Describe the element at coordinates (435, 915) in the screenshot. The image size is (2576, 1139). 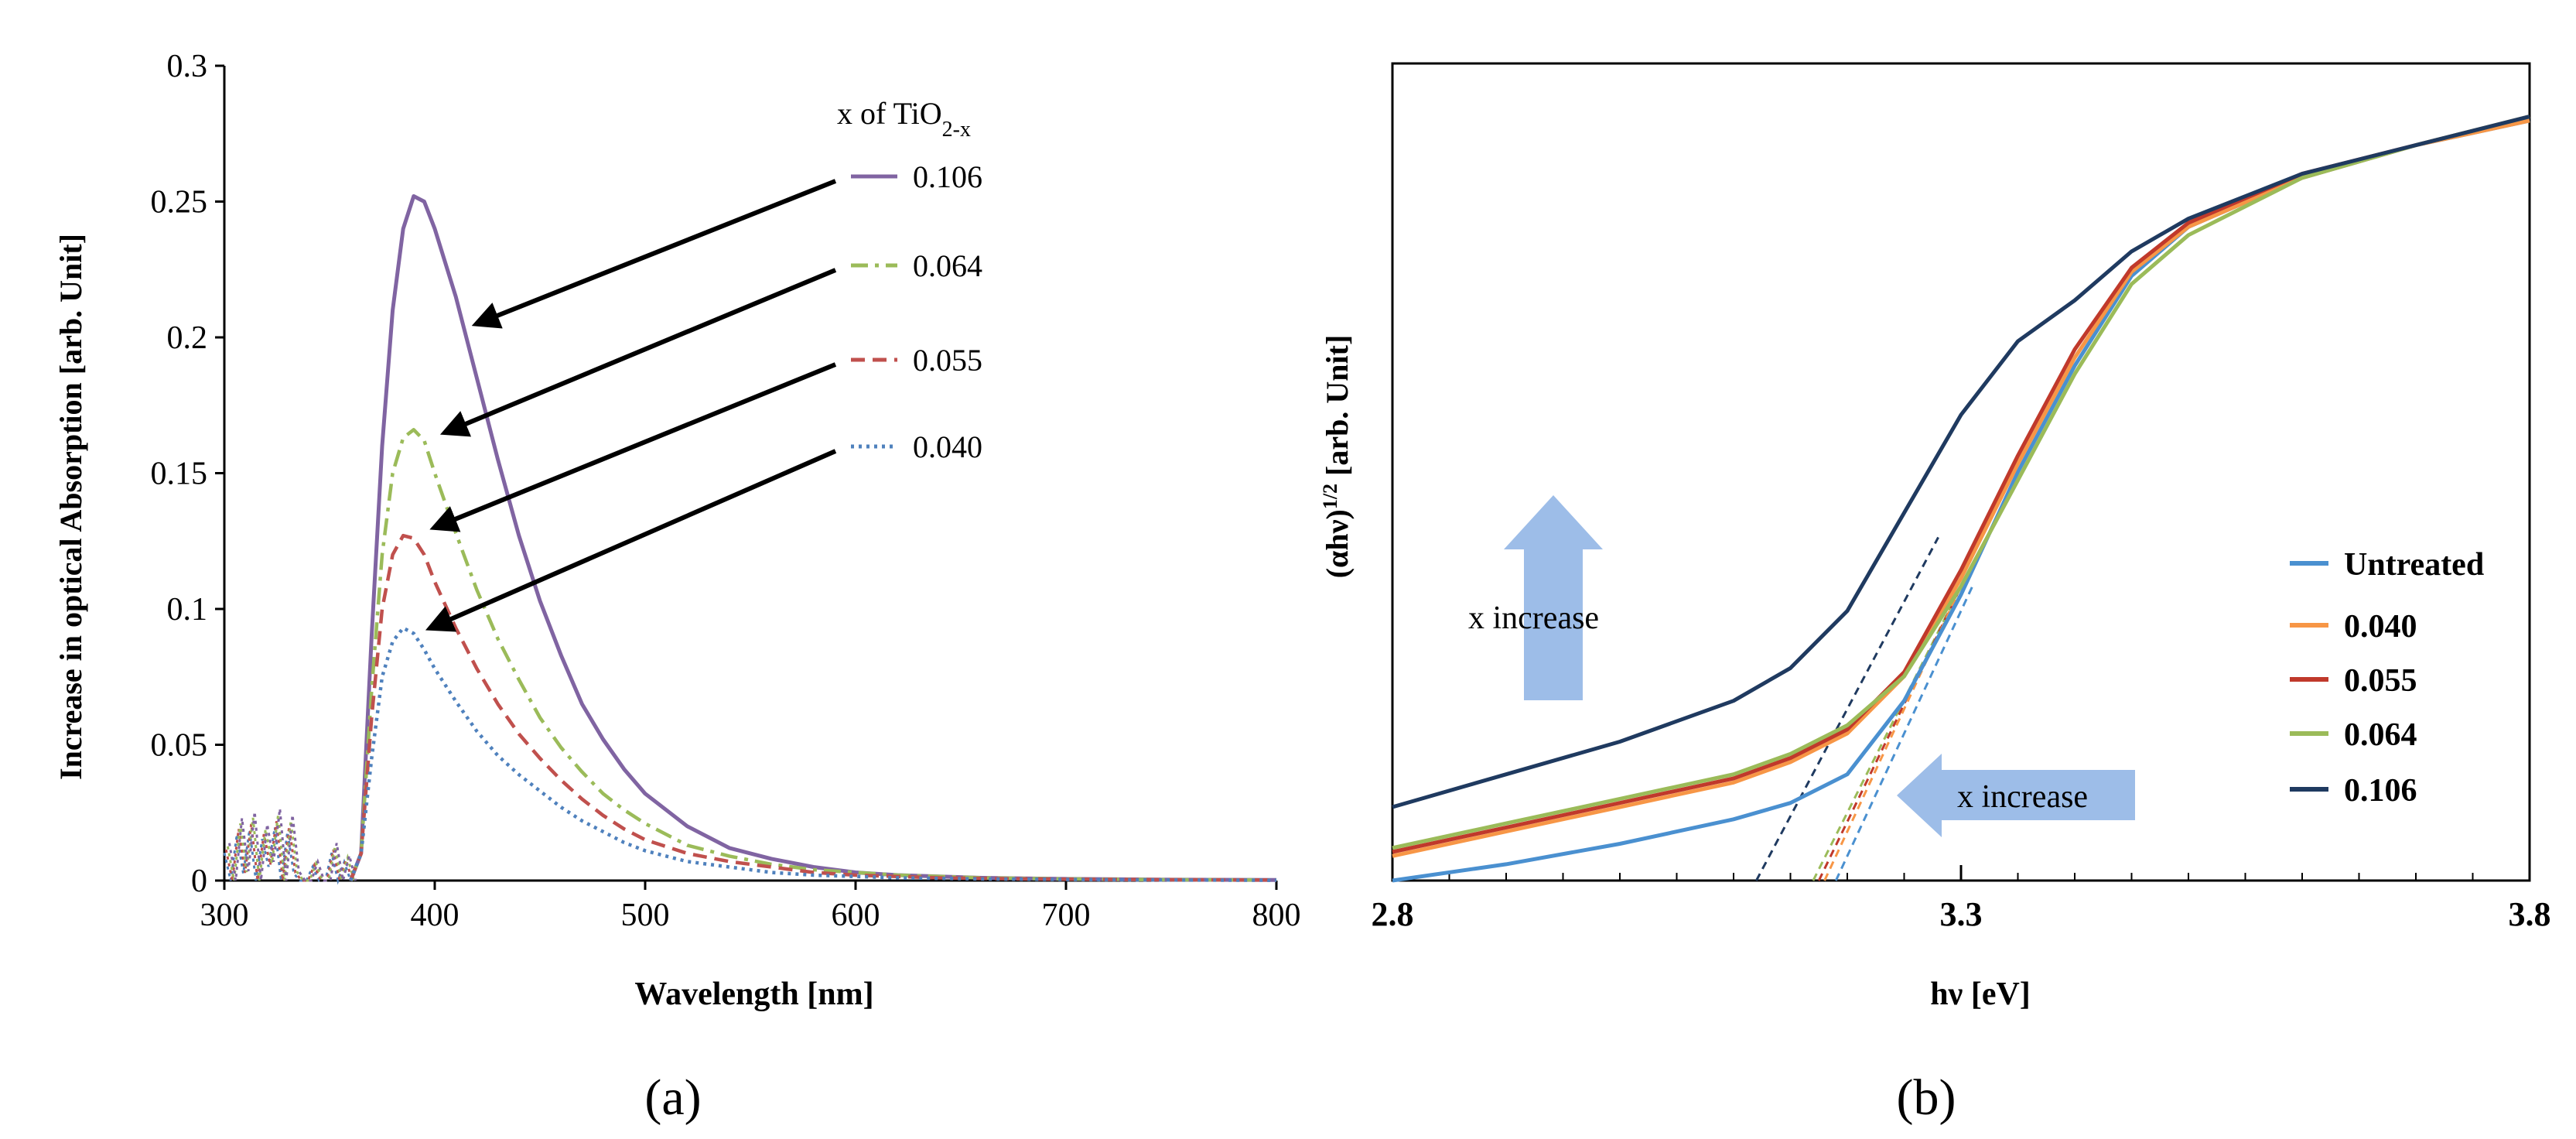
I see `panel-a-x-tick-label: 400` at that location.